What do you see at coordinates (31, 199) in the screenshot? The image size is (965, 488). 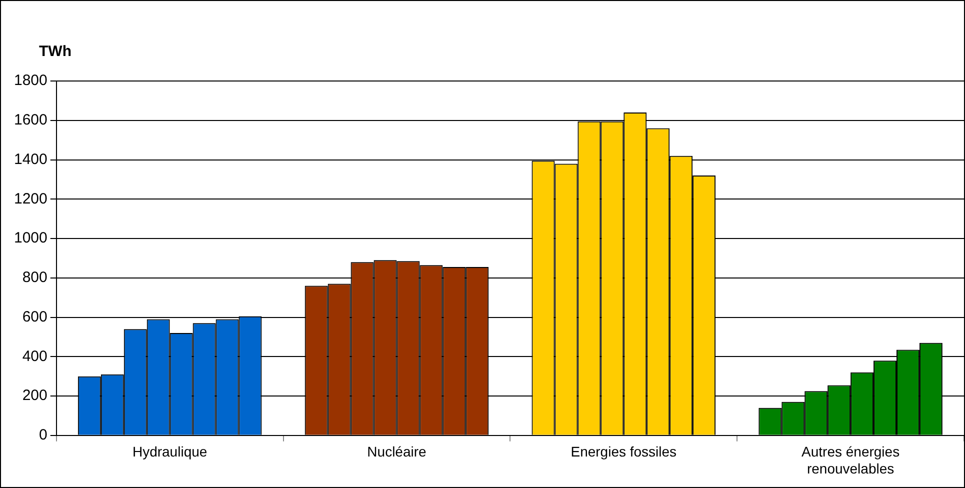 I see `y-tick-label: 1200` at bounding box center [31, 199].